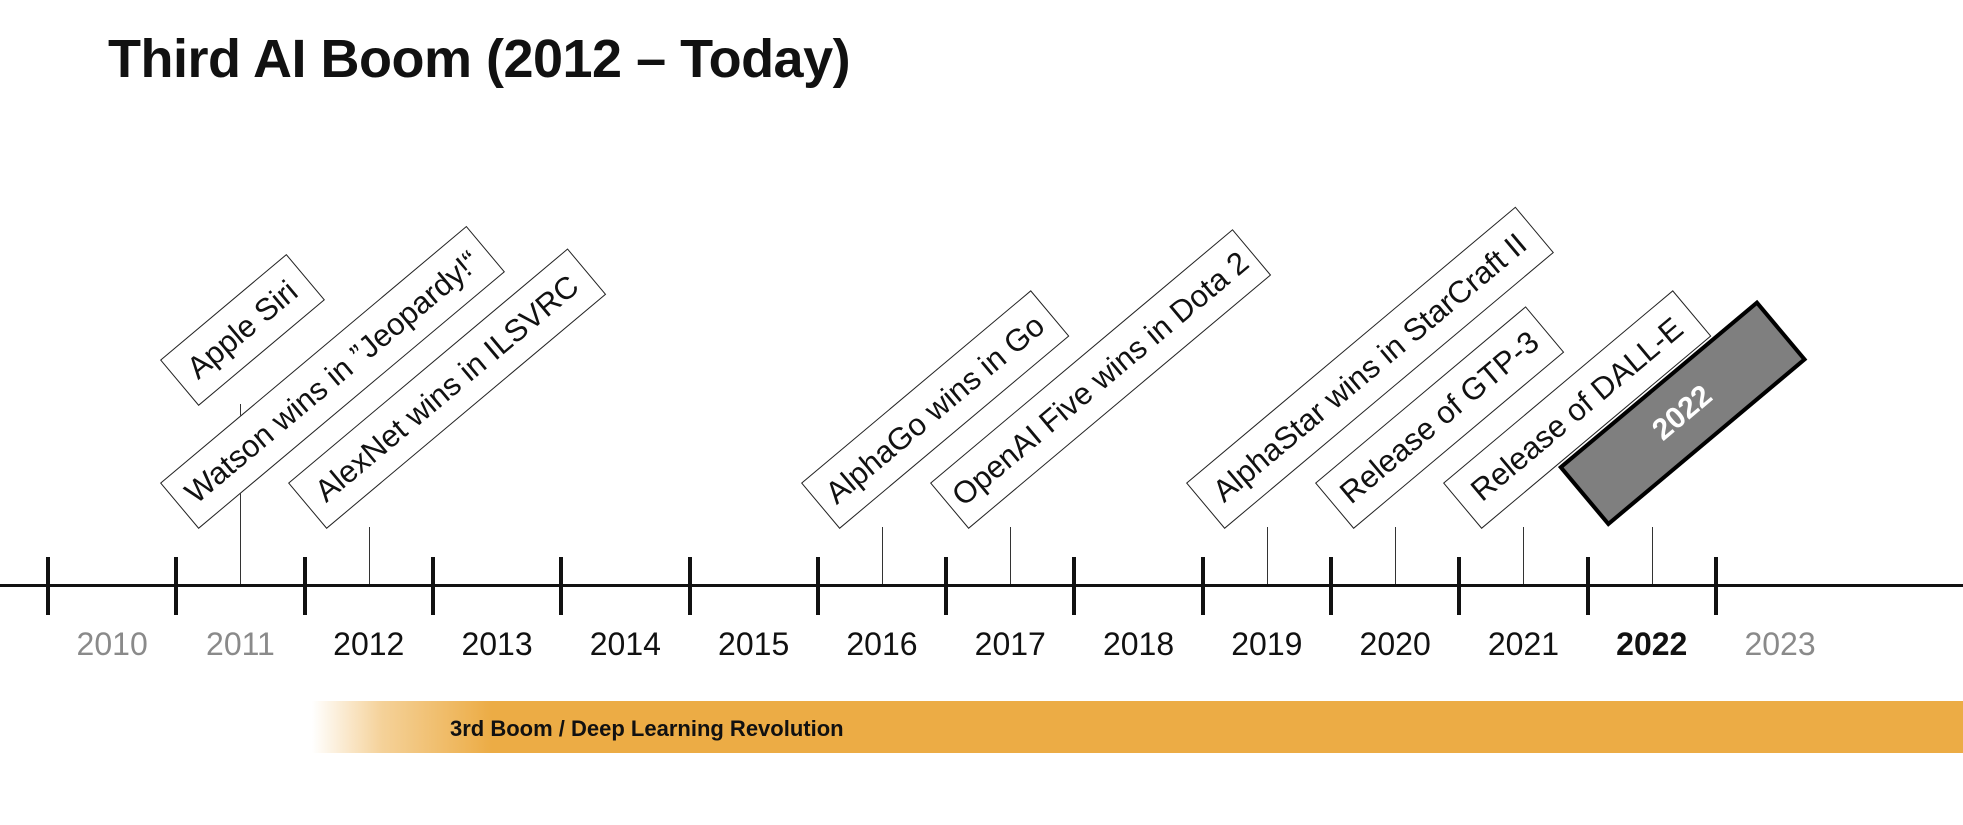 The width and height of the screenshot is (1963, 825). Describe the element at coordinates (479, 59) in the screenshot. I see `page-title: Third AI Boom (2012 – Today)` at that location.